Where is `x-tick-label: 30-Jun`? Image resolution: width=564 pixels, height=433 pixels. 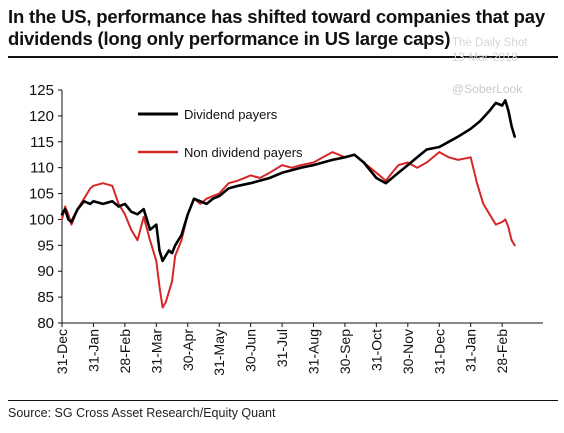 x-tick-label: 30-Jun is located at coordinates (251, 350).